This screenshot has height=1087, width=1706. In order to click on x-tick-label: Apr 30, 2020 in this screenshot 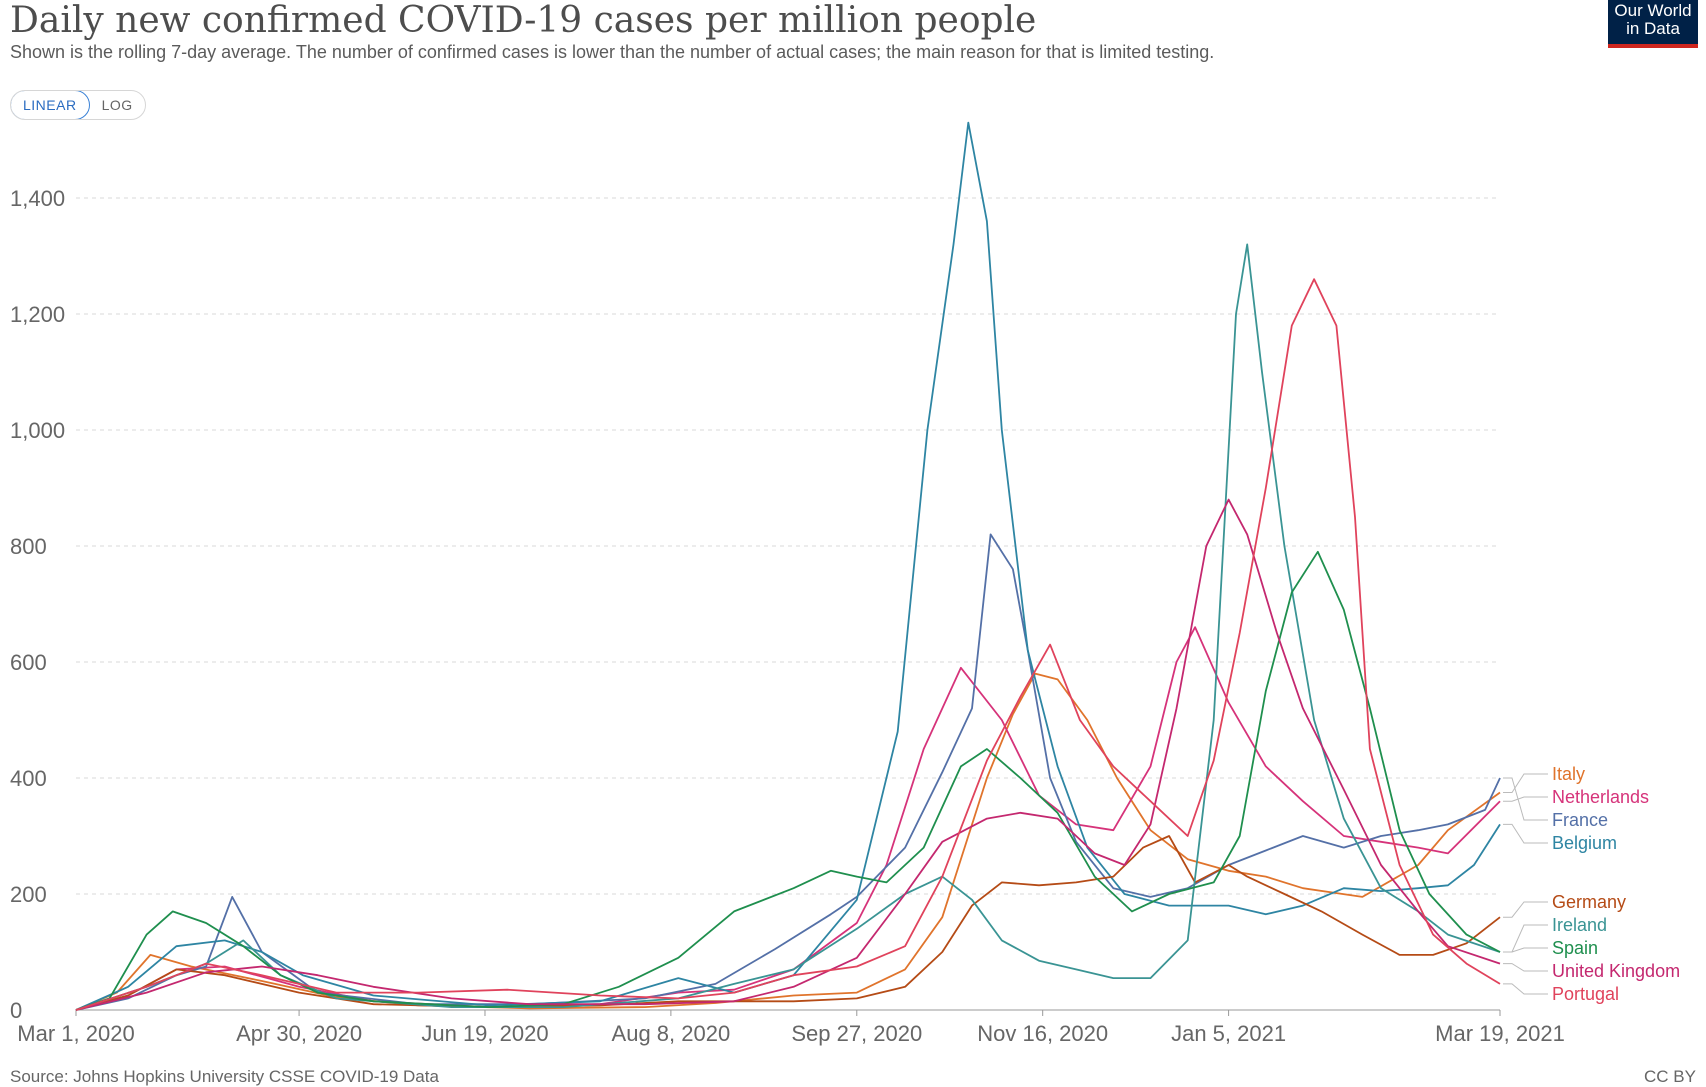, I will do `click(299, 1033)`.